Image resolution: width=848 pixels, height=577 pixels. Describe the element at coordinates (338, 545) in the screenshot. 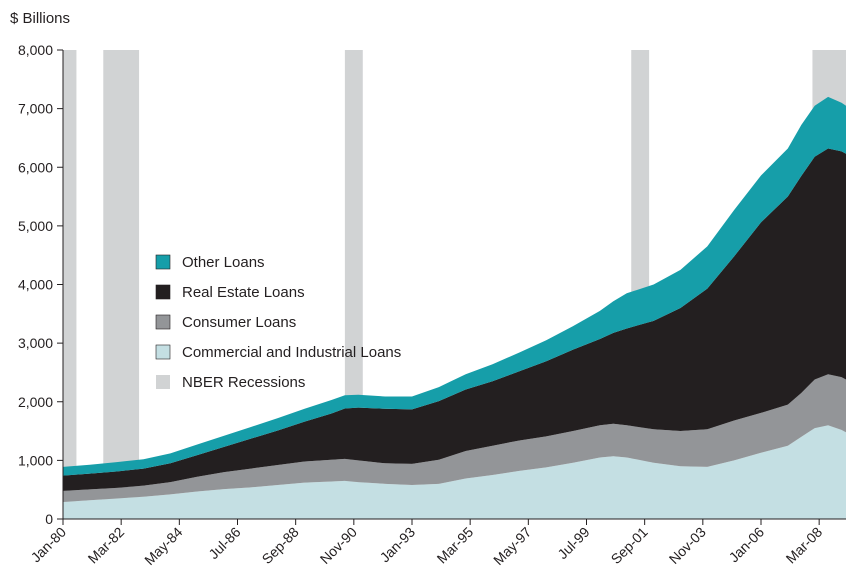

I see `x-tick-label: Nov-90` at that location.